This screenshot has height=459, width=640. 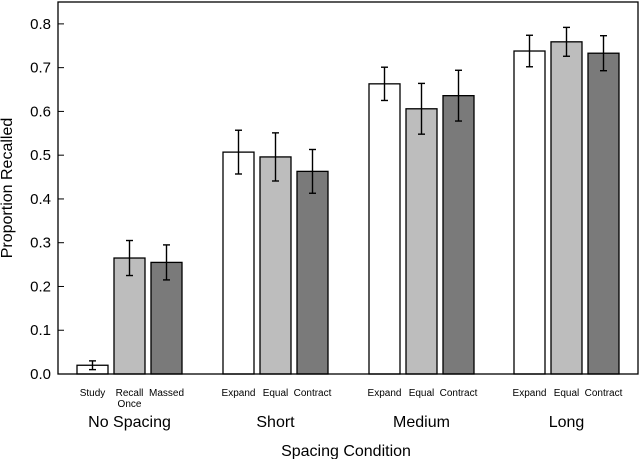 I want to click on group-label: Medium, so click(x=421, y=422).